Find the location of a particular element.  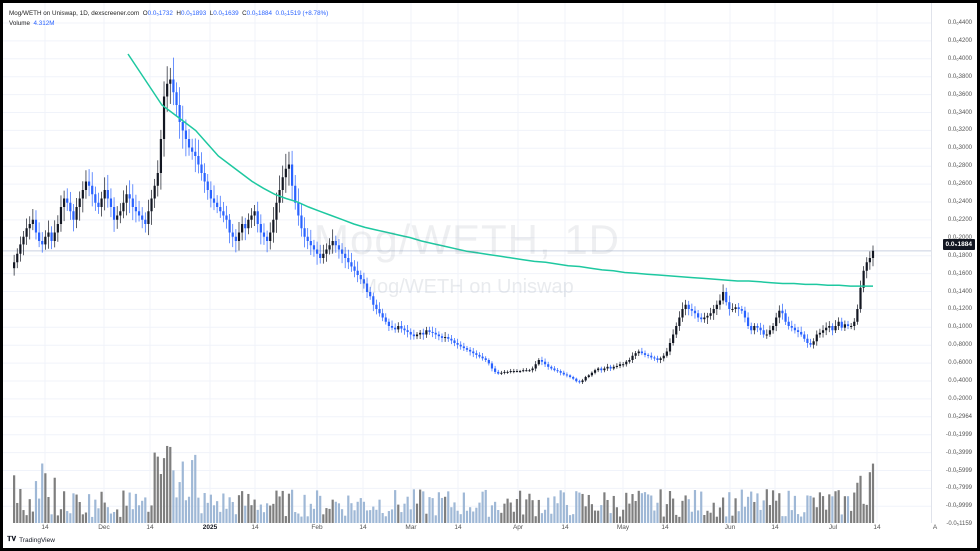

price-tick: -0.0₆1999 is located at coordinates (958, 434).